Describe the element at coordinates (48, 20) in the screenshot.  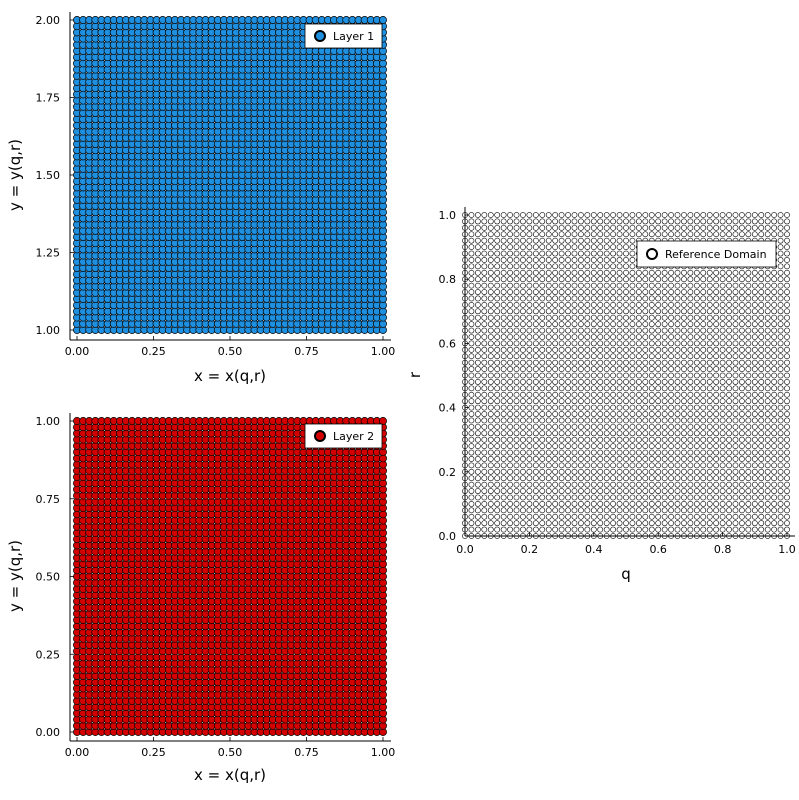
I see `y-tick-label: 2.00` at that location.